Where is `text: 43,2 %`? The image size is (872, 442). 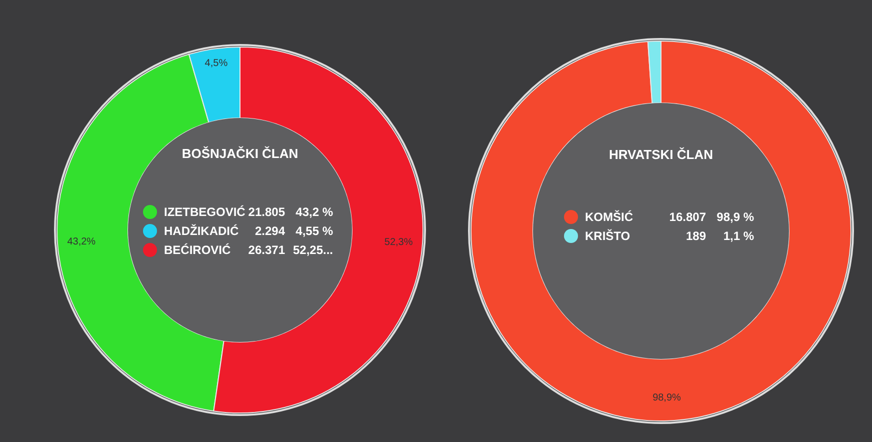
text: 43,2 % is located at coordinates (315, 212).